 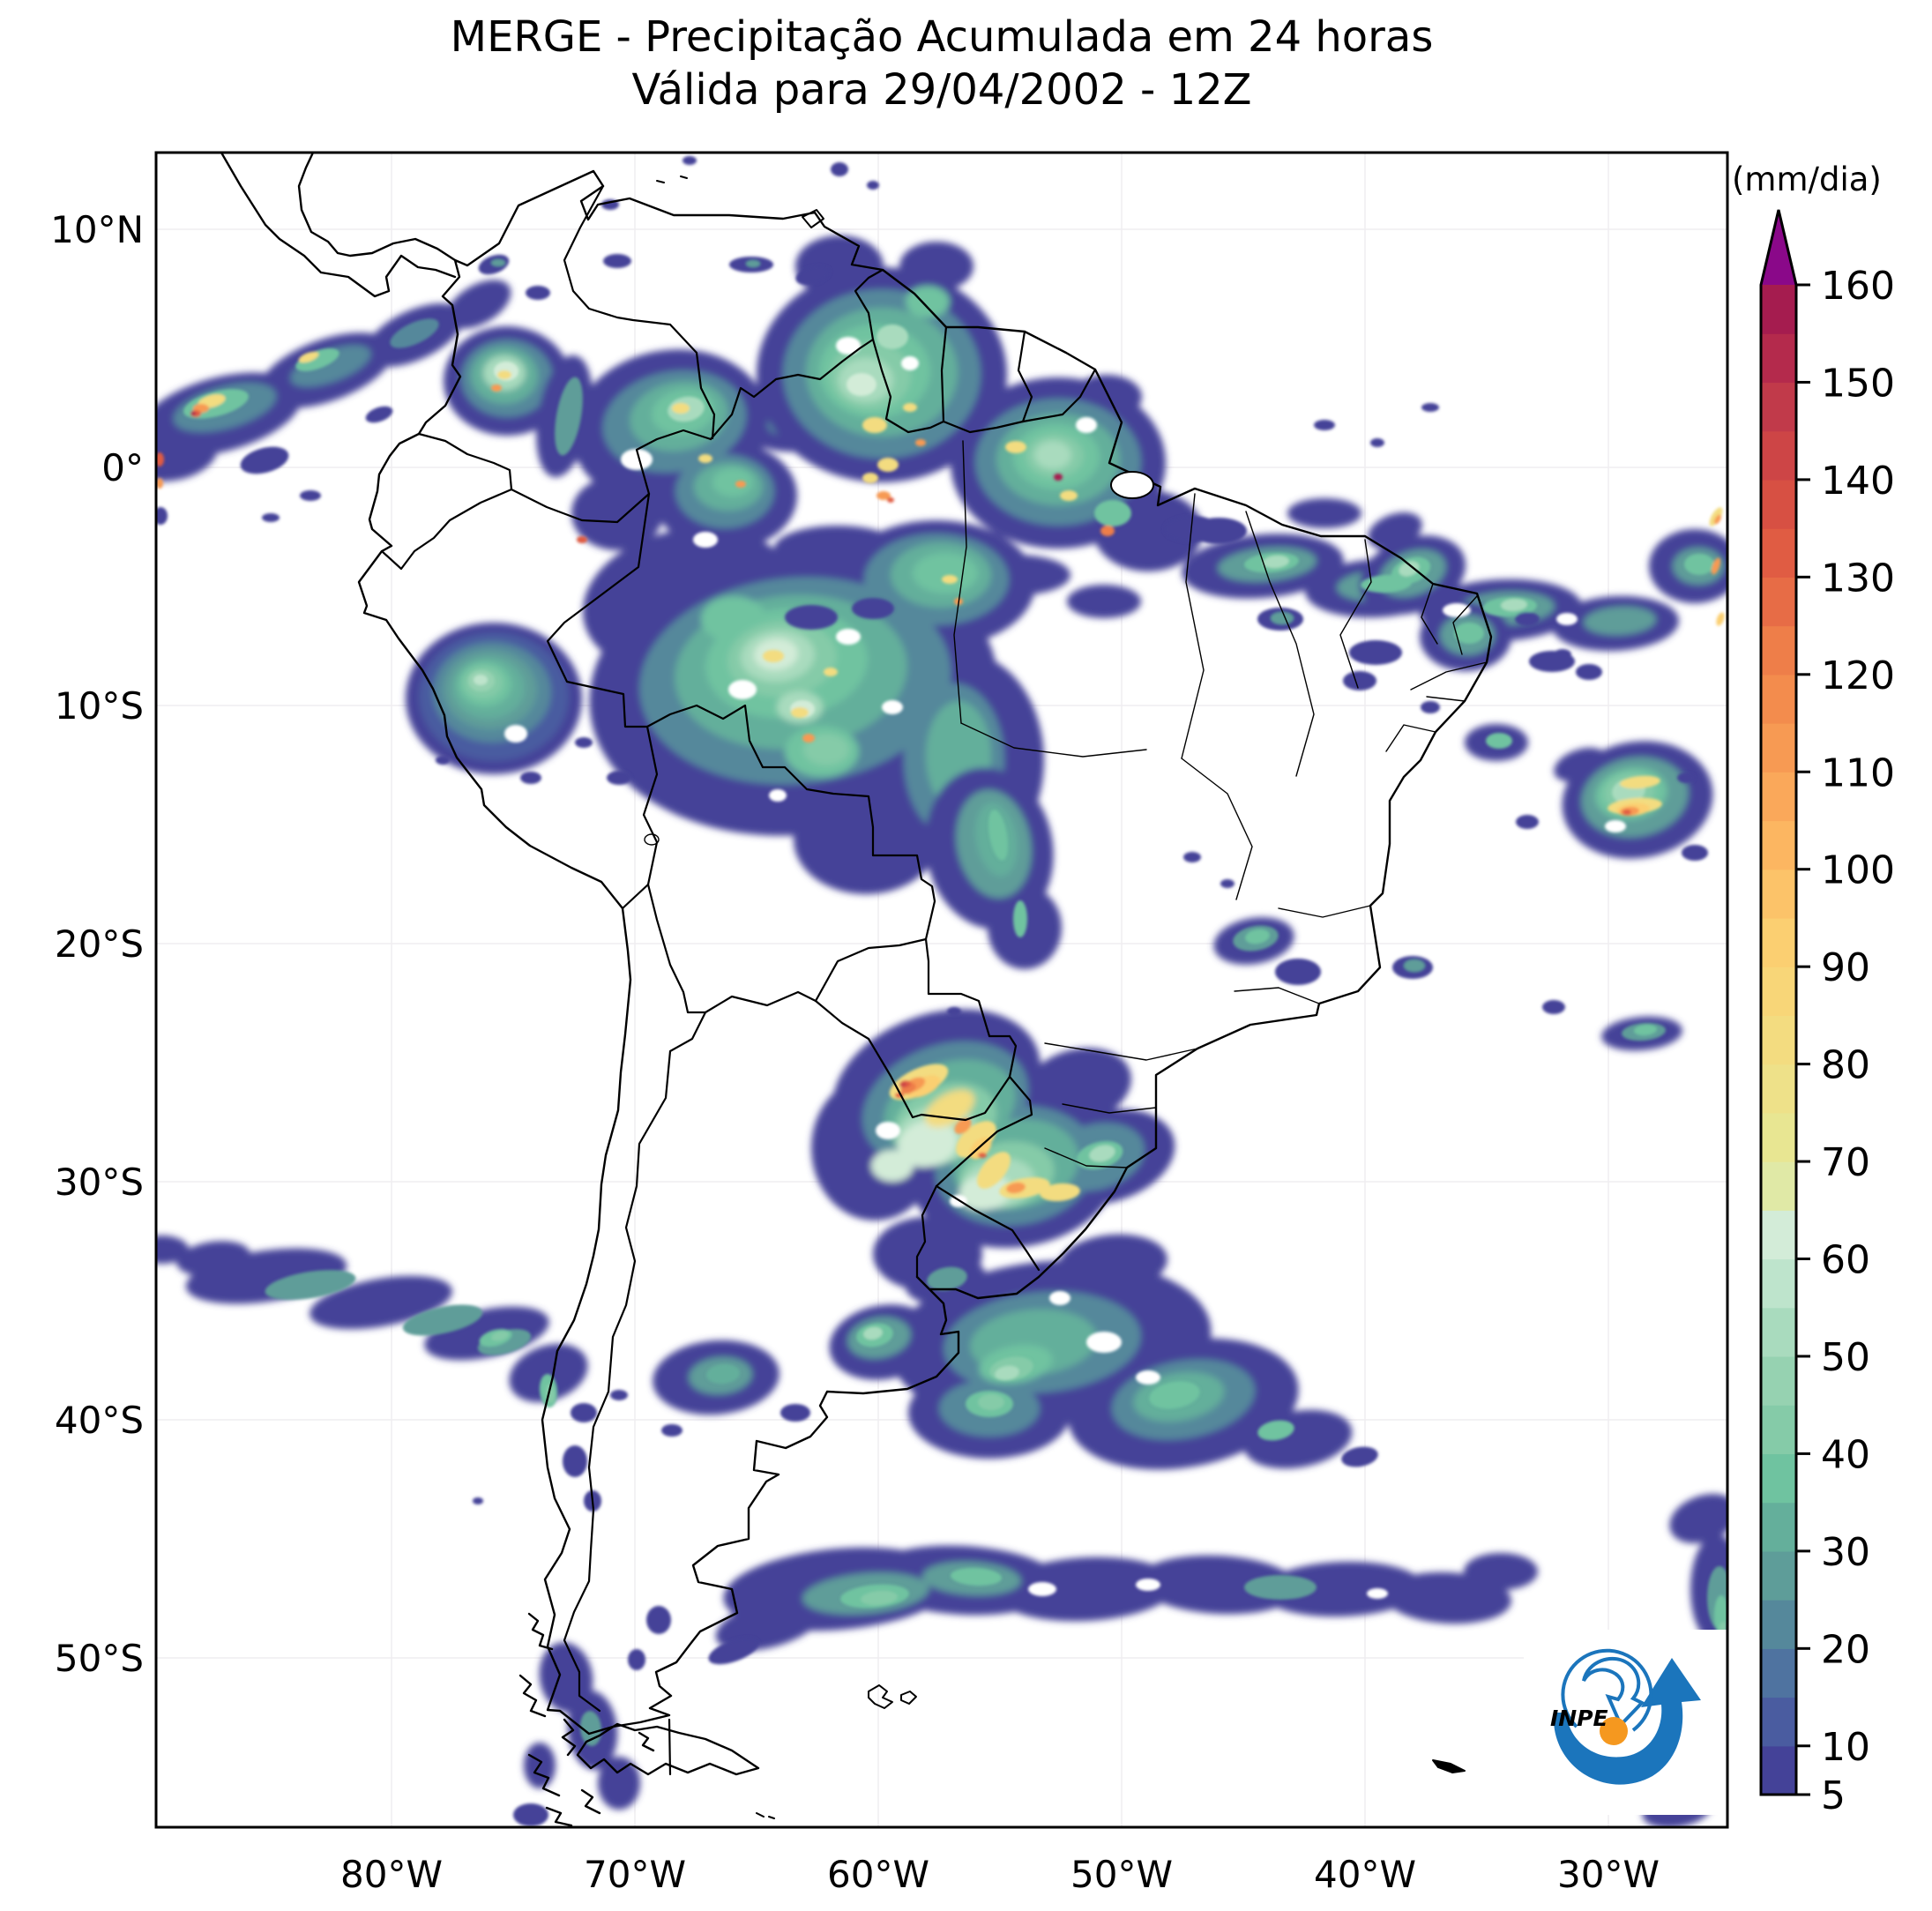 What do you see at coordinates (99, 1183) in the screenshot?
I see `lat-tick-label: 30°S` at bounding box center [99, 1183].